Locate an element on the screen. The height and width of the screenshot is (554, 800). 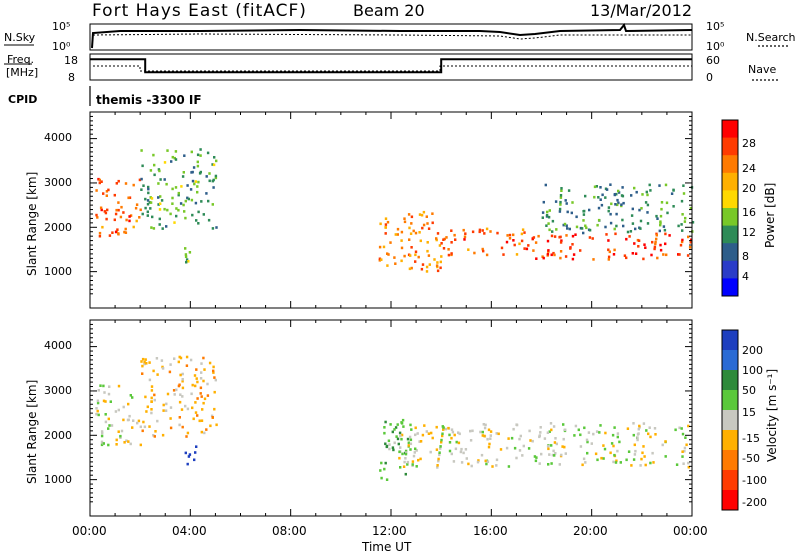
velocity-ylabel: Slant Range [km] is located at coordinates (32, 432).